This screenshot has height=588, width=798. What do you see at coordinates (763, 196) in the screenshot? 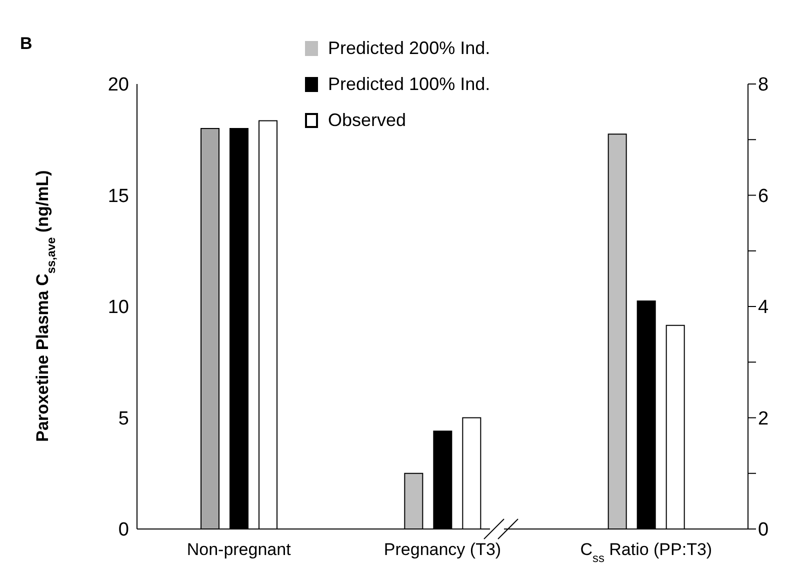
I see `y2-tick-label: 6` at bounding box center [763, 196].